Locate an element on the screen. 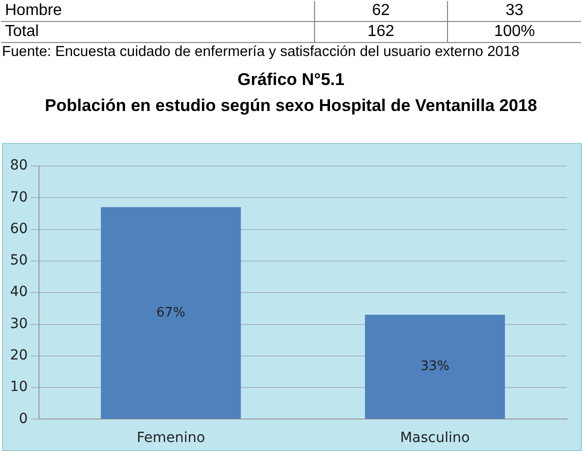  y-tick-label: 70 is located at coordinates (19, 197).